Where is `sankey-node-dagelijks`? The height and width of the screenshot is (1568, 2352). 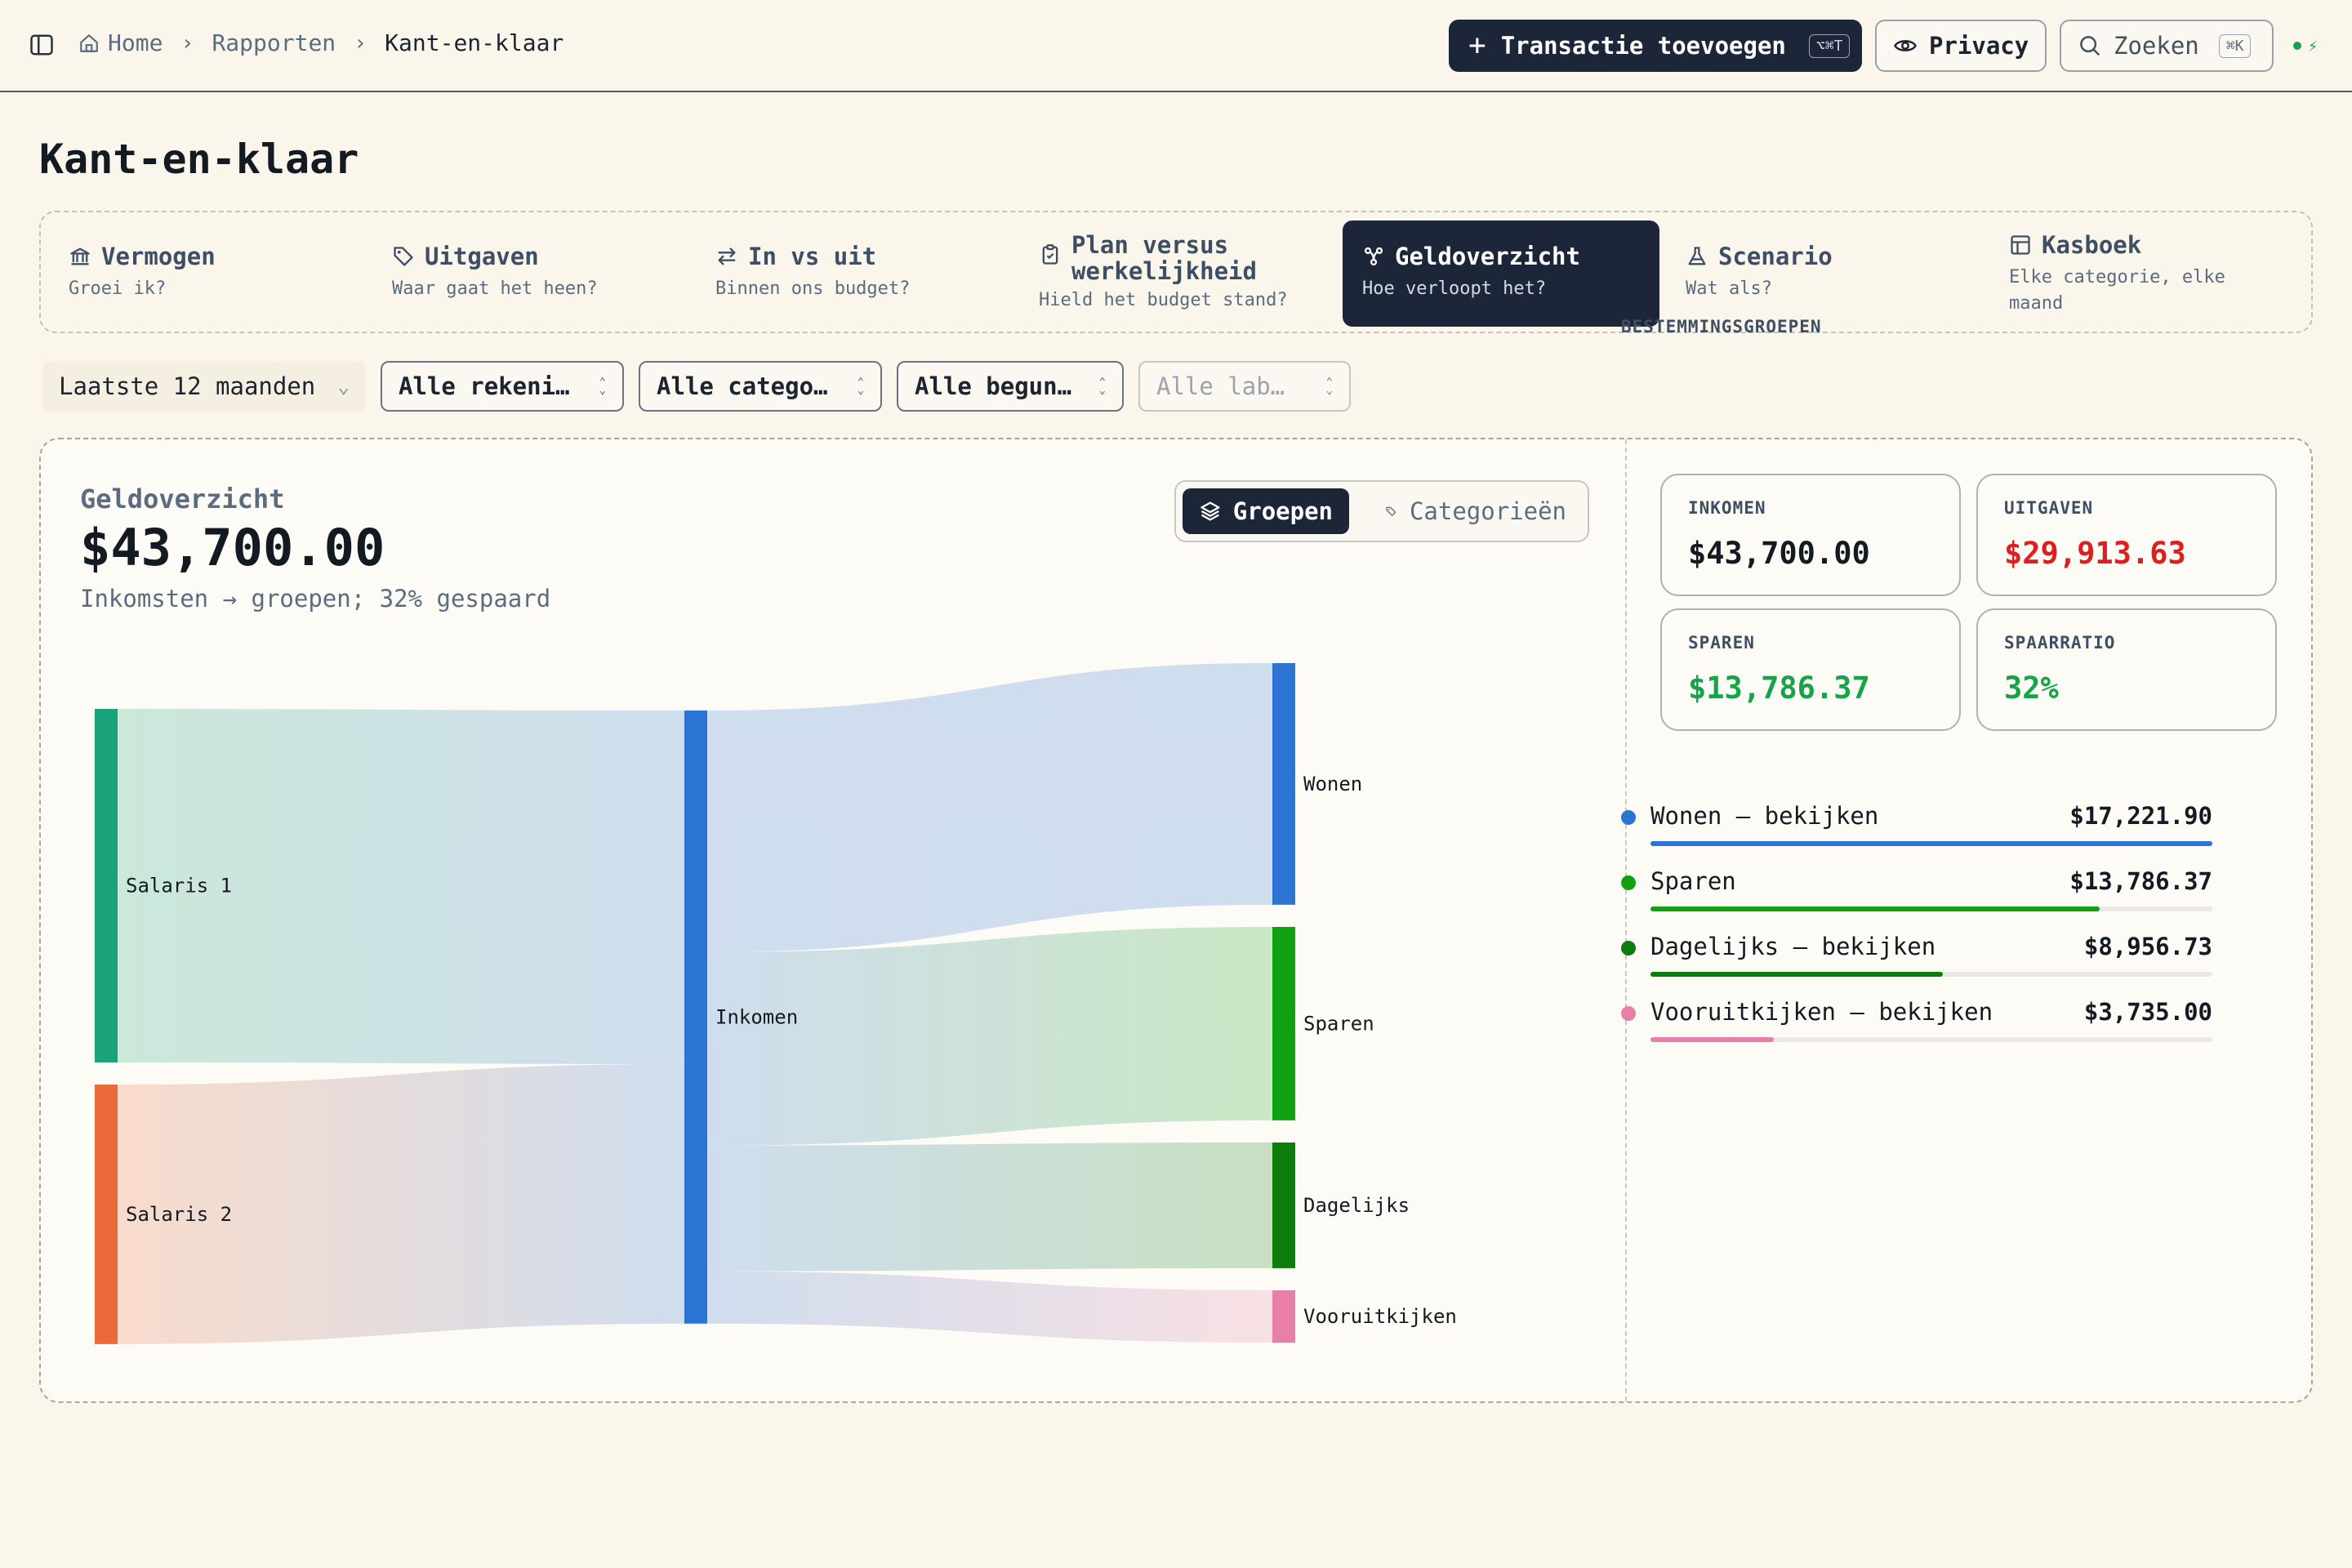
sankey-node-dagelijks is located at coordinates (1283, 1205).